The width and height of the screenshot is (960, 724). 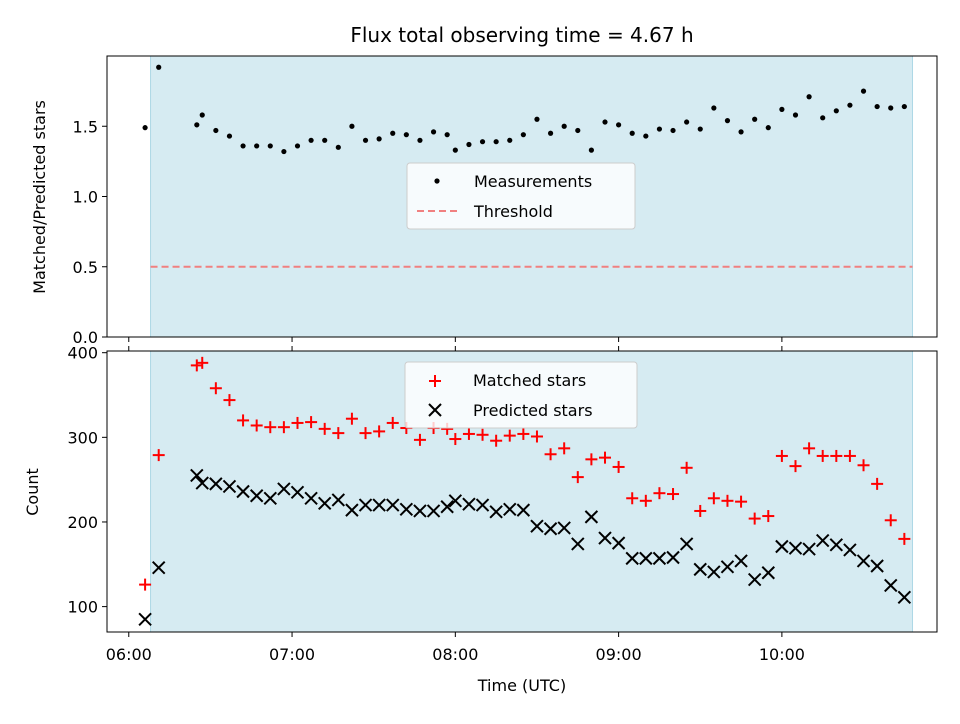 I want to click on x-tick-label: 09:00, so click(x=619, y=654).